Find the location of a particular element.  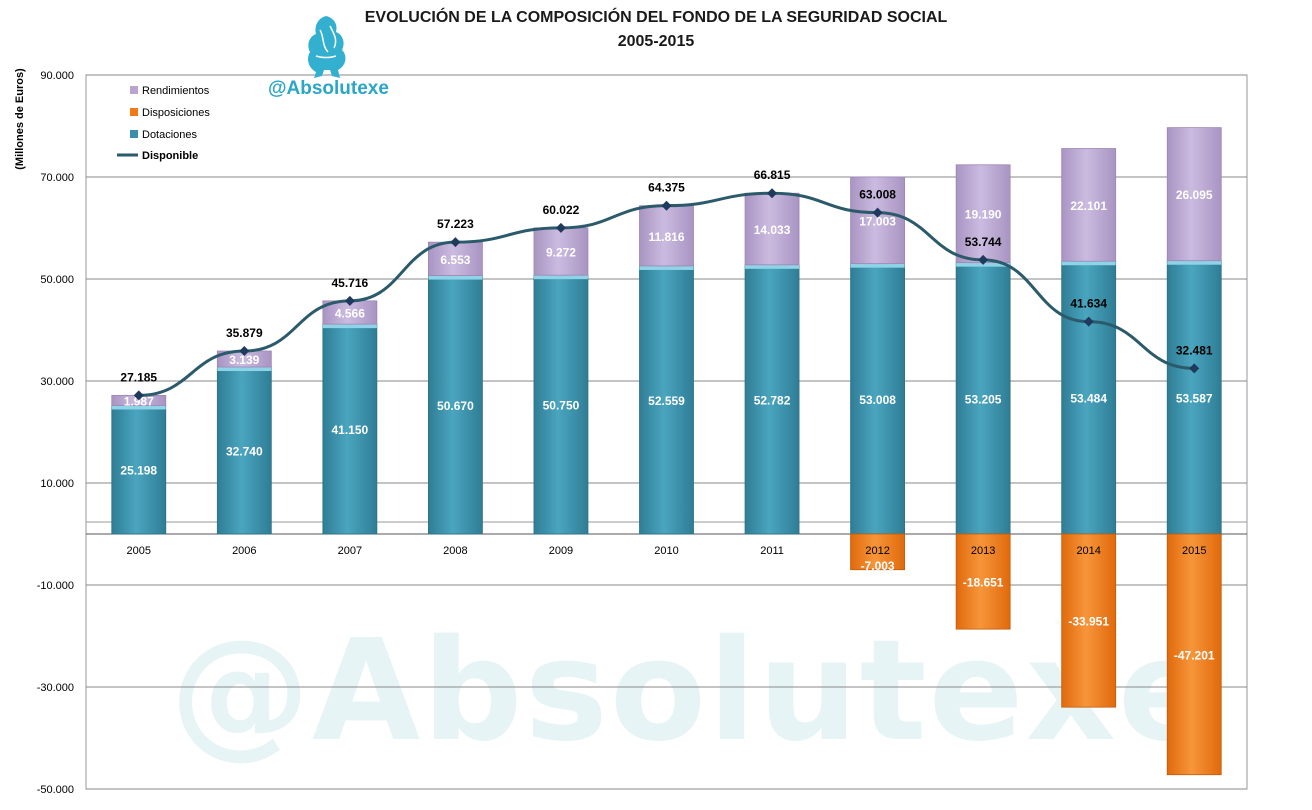

data-label-disponible: 35.879 is located at coordinates (244, 333).